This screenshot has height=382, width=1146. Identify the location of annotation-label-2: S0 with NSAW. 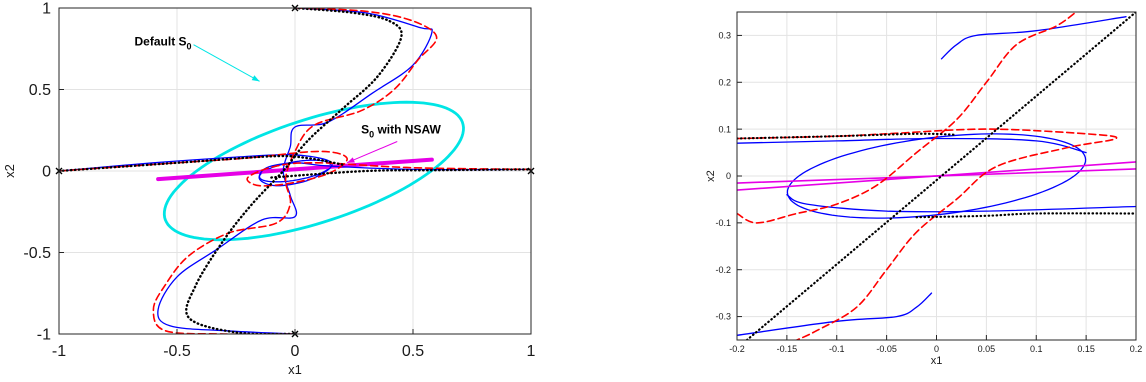
(401, 131).